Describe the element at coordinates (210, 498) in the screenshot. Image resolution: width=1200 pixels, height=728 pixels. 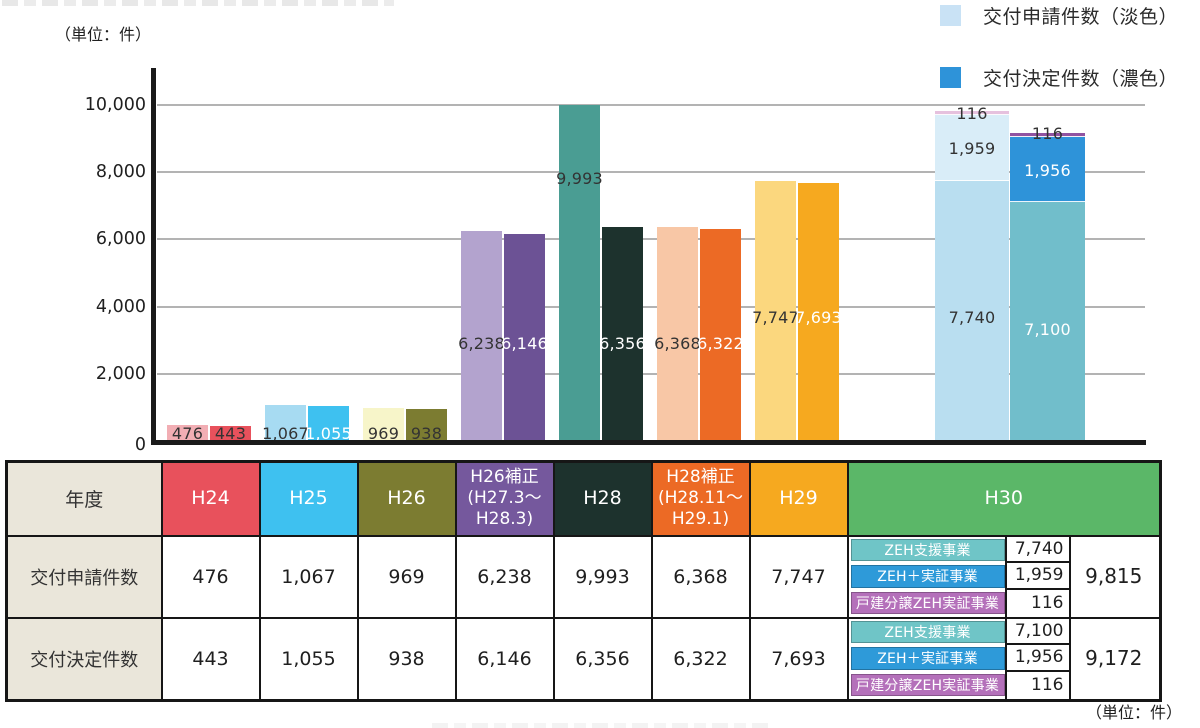
I see `col-header-h24: H24` at that location.